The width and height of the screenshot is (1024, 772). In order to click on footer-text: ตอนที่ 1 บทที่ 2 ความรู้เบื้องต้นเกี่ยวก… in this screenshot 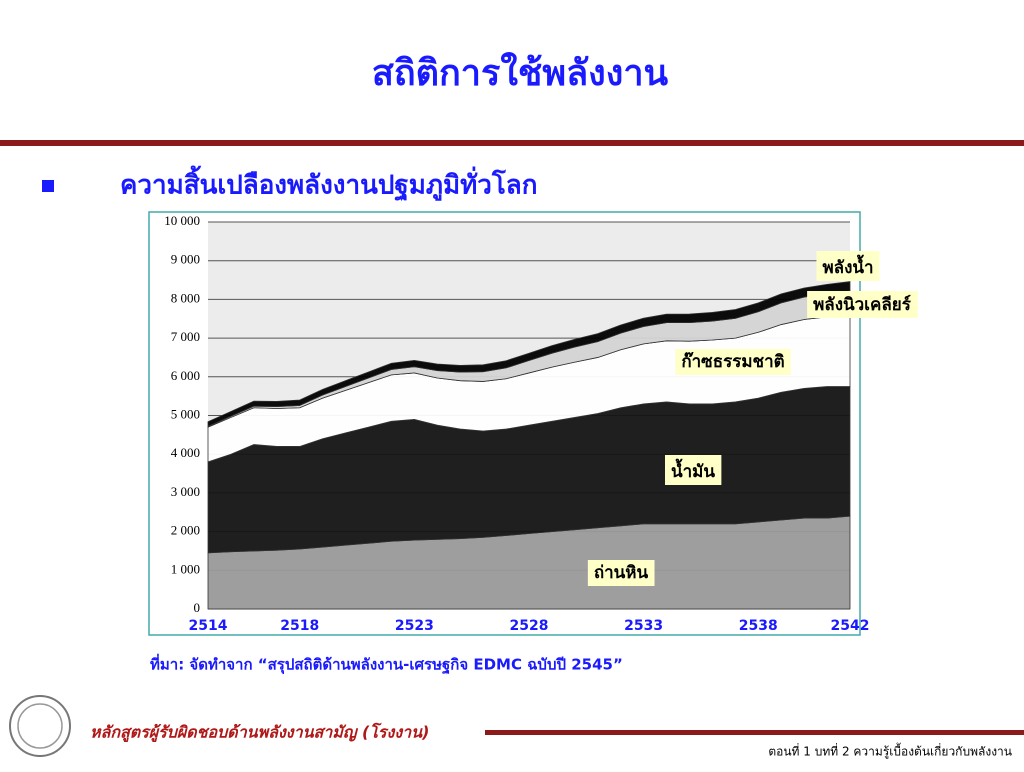, I will do `click(890, 751)`.